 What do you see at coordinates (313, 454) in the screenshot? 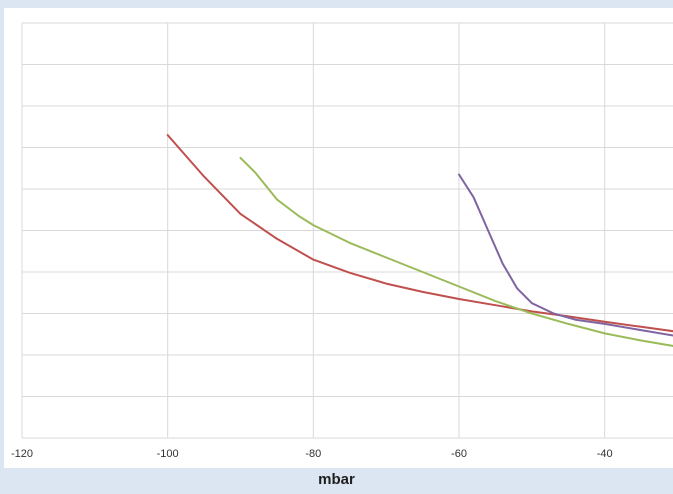
I see `x-tick-label: -80` at bounding box center [313, 454].